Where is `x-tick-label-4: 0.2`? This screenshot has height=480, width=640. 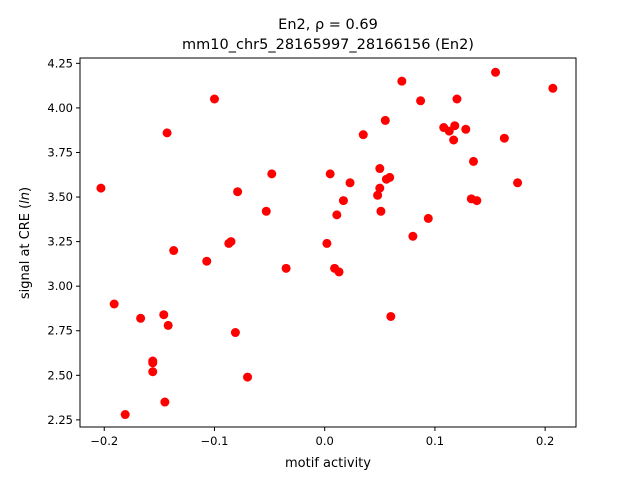
x-tick-label-4: 0.2 is located at coordinates (545, 441).